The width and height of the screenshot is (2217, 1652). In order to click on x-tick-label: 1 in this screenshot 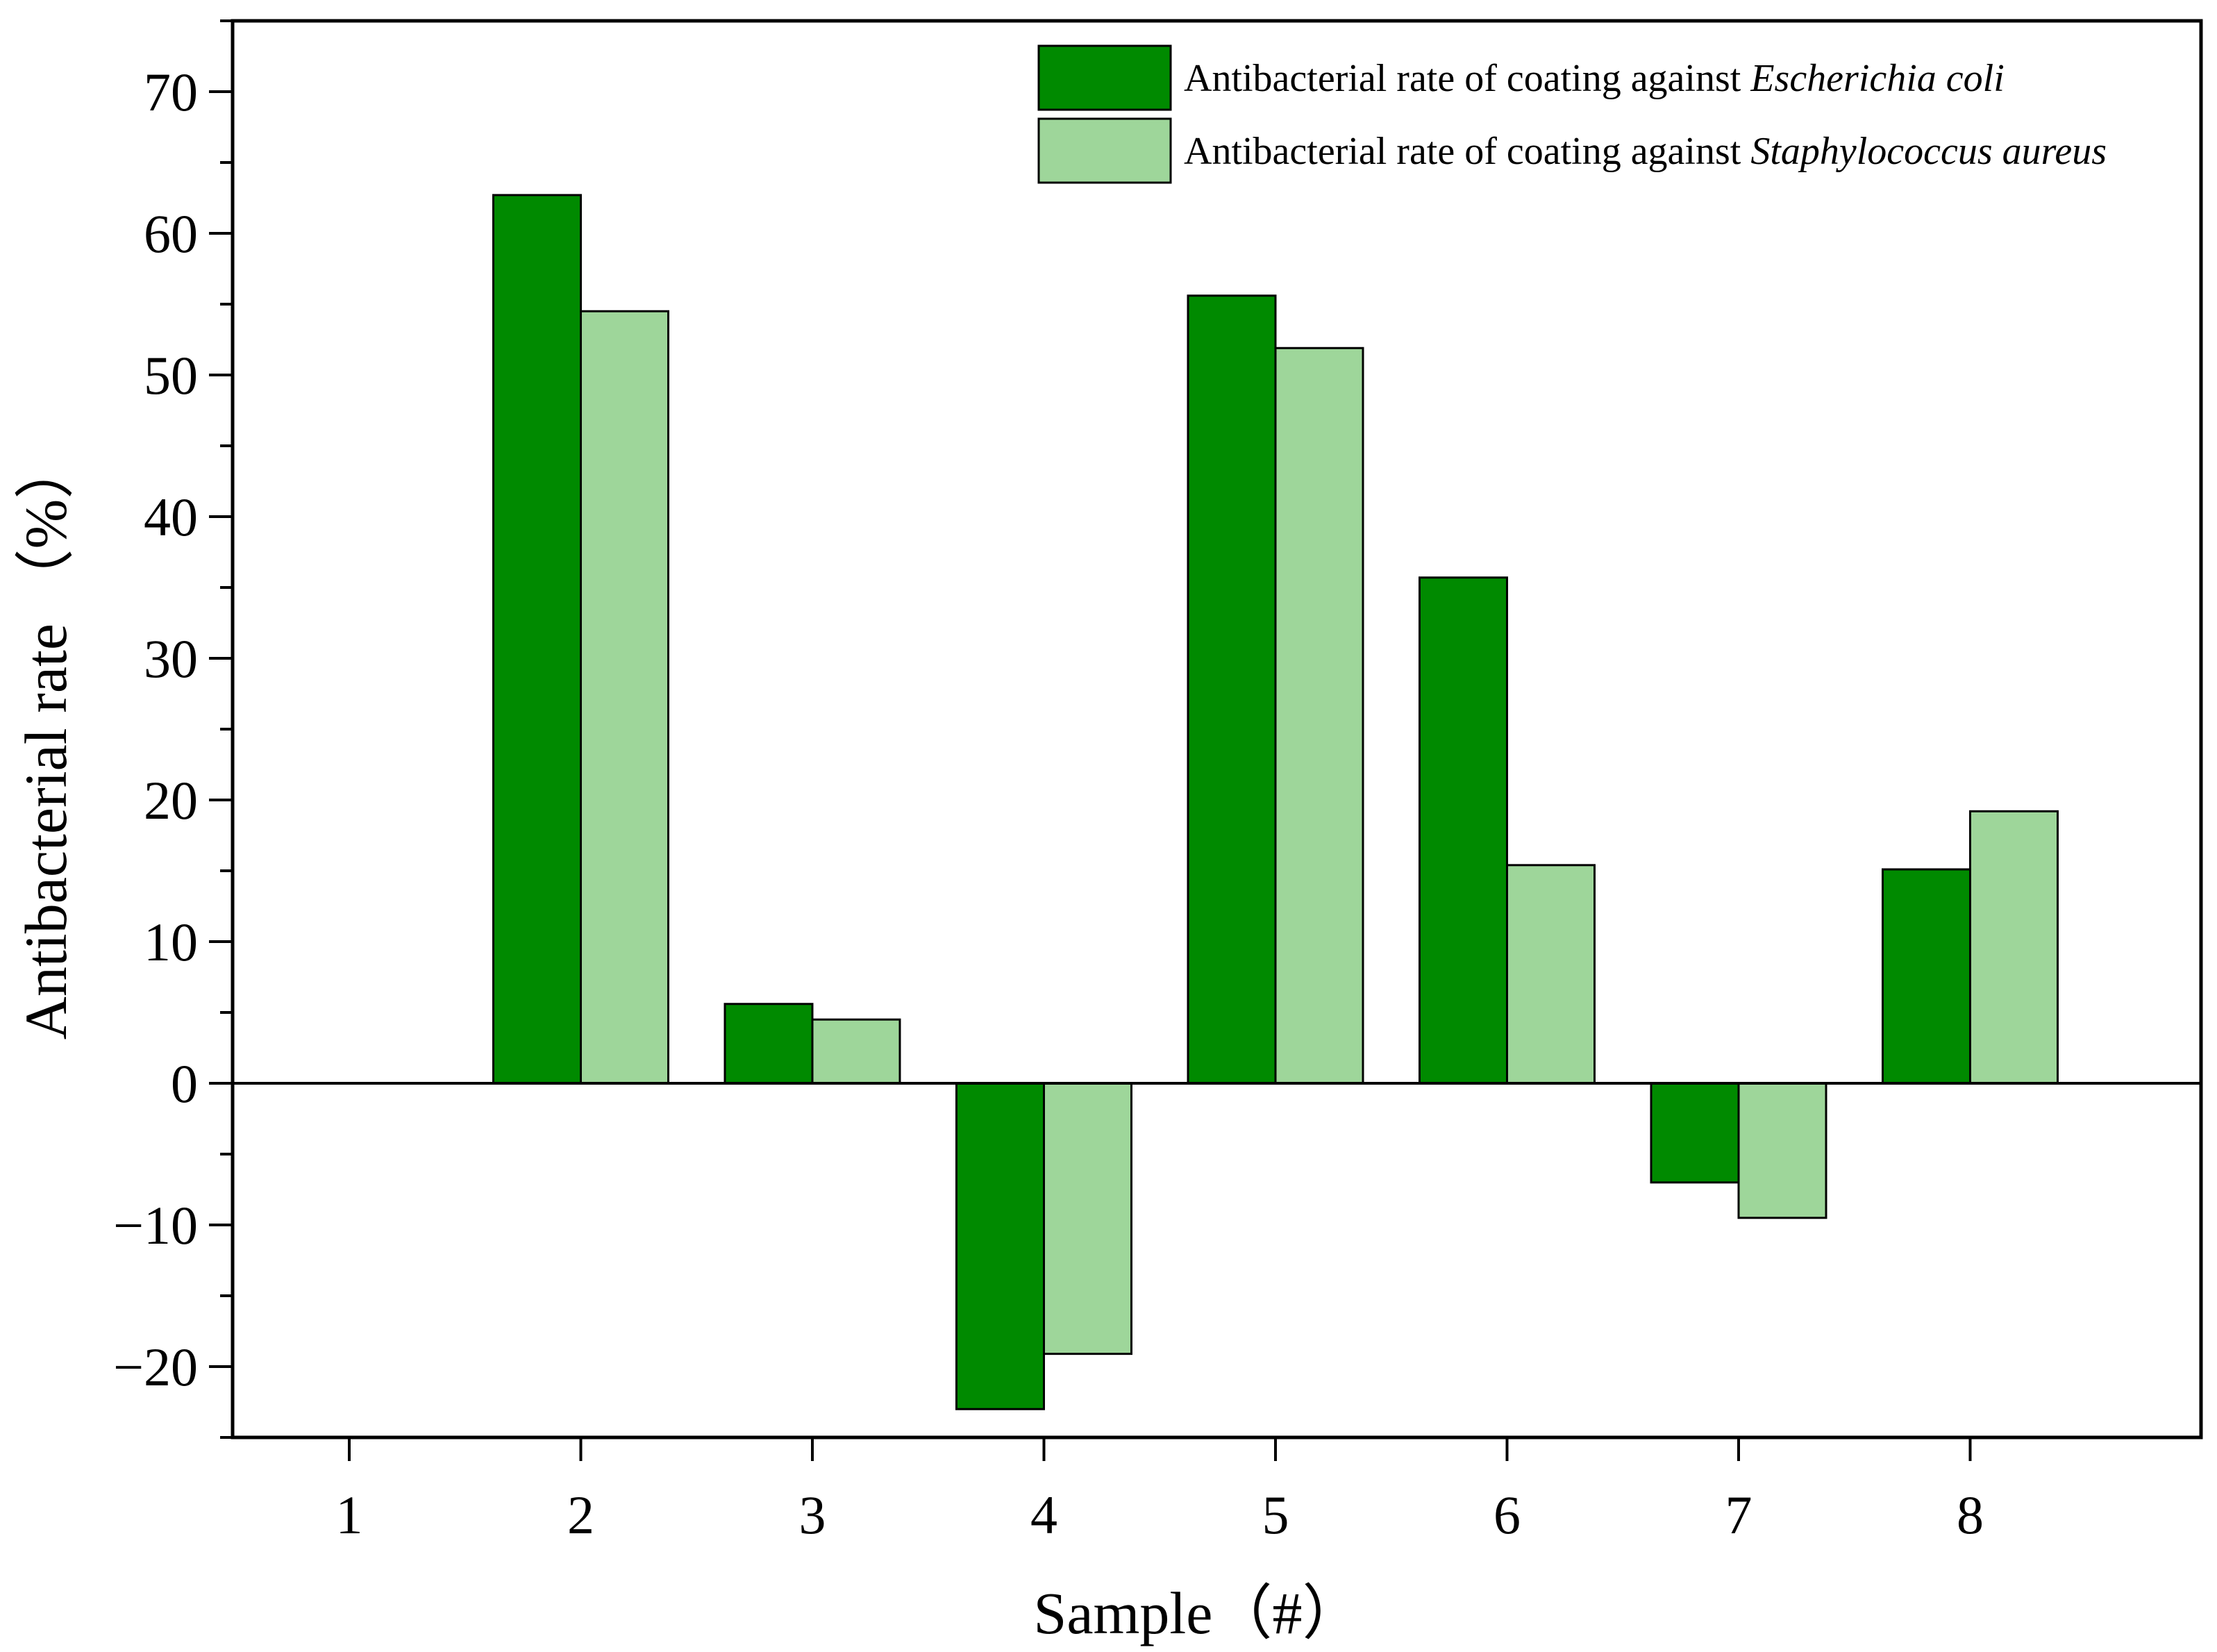, I will do `click(349, 1515)`.